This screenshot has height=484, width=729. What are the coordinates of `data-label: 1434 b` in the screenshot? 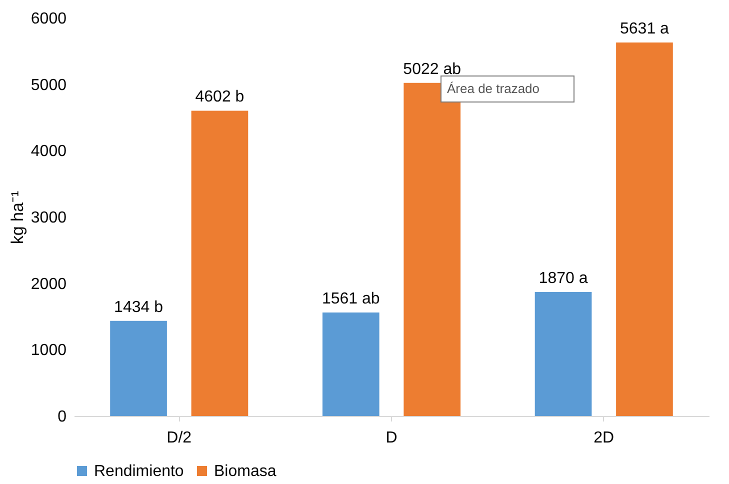 It's located at (139, 307).